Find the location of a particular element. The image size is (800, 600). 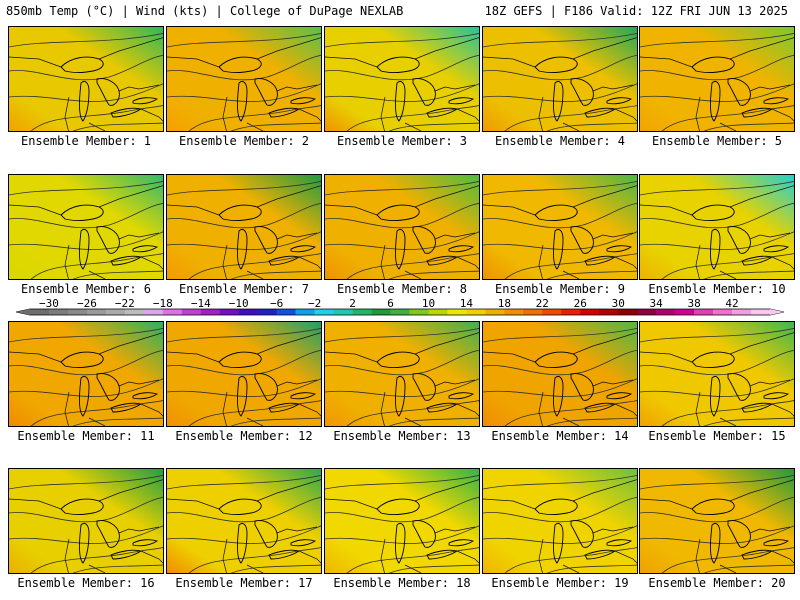

colorbar-tick-label: −22 is located at coordinates (125, 303).